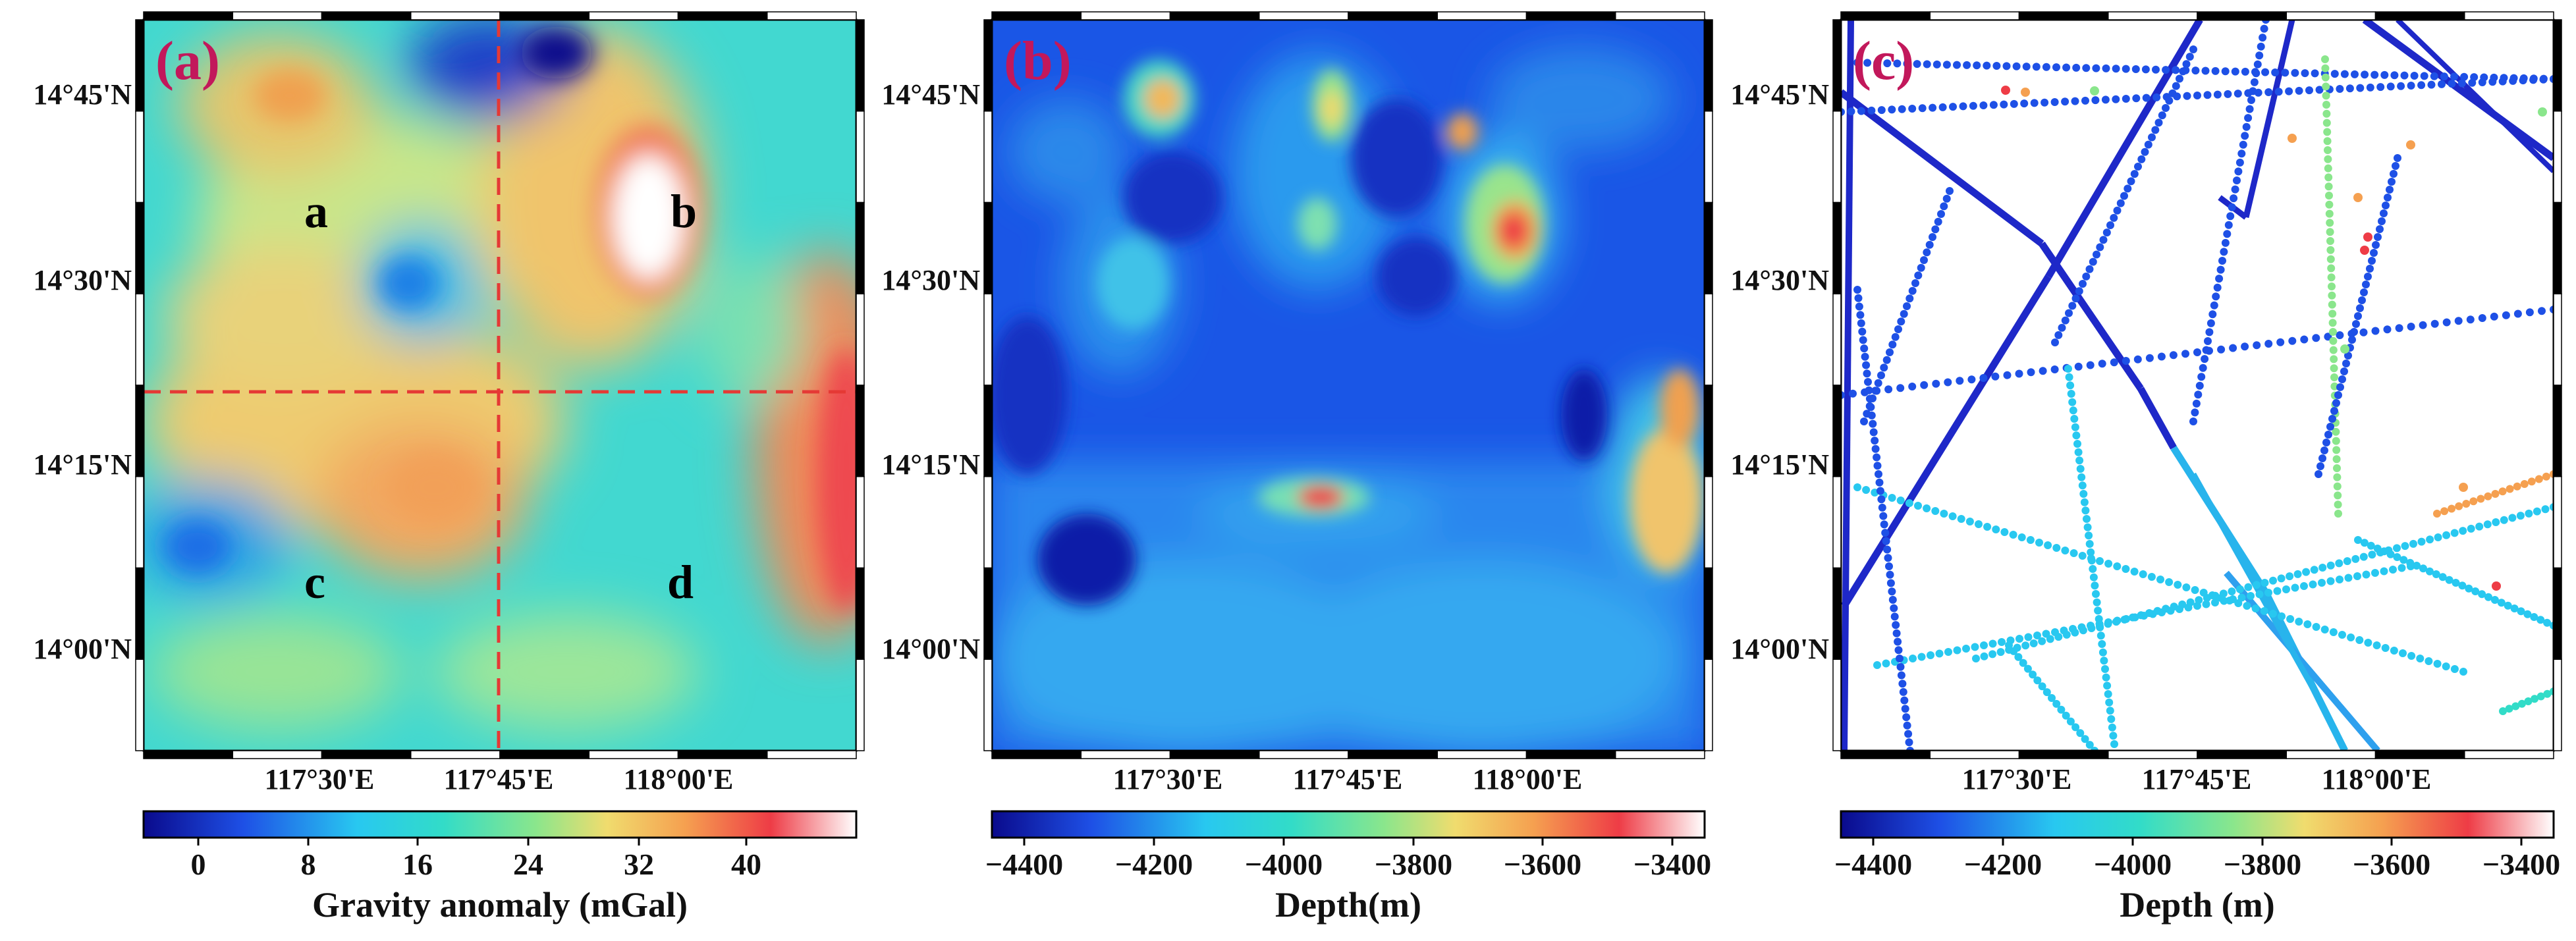 This screenshot has width=2576, height=941. Describe the element at coordinates (499, 779) in the screenshot. I see `x-tick-label: 117°45'E` at that location.